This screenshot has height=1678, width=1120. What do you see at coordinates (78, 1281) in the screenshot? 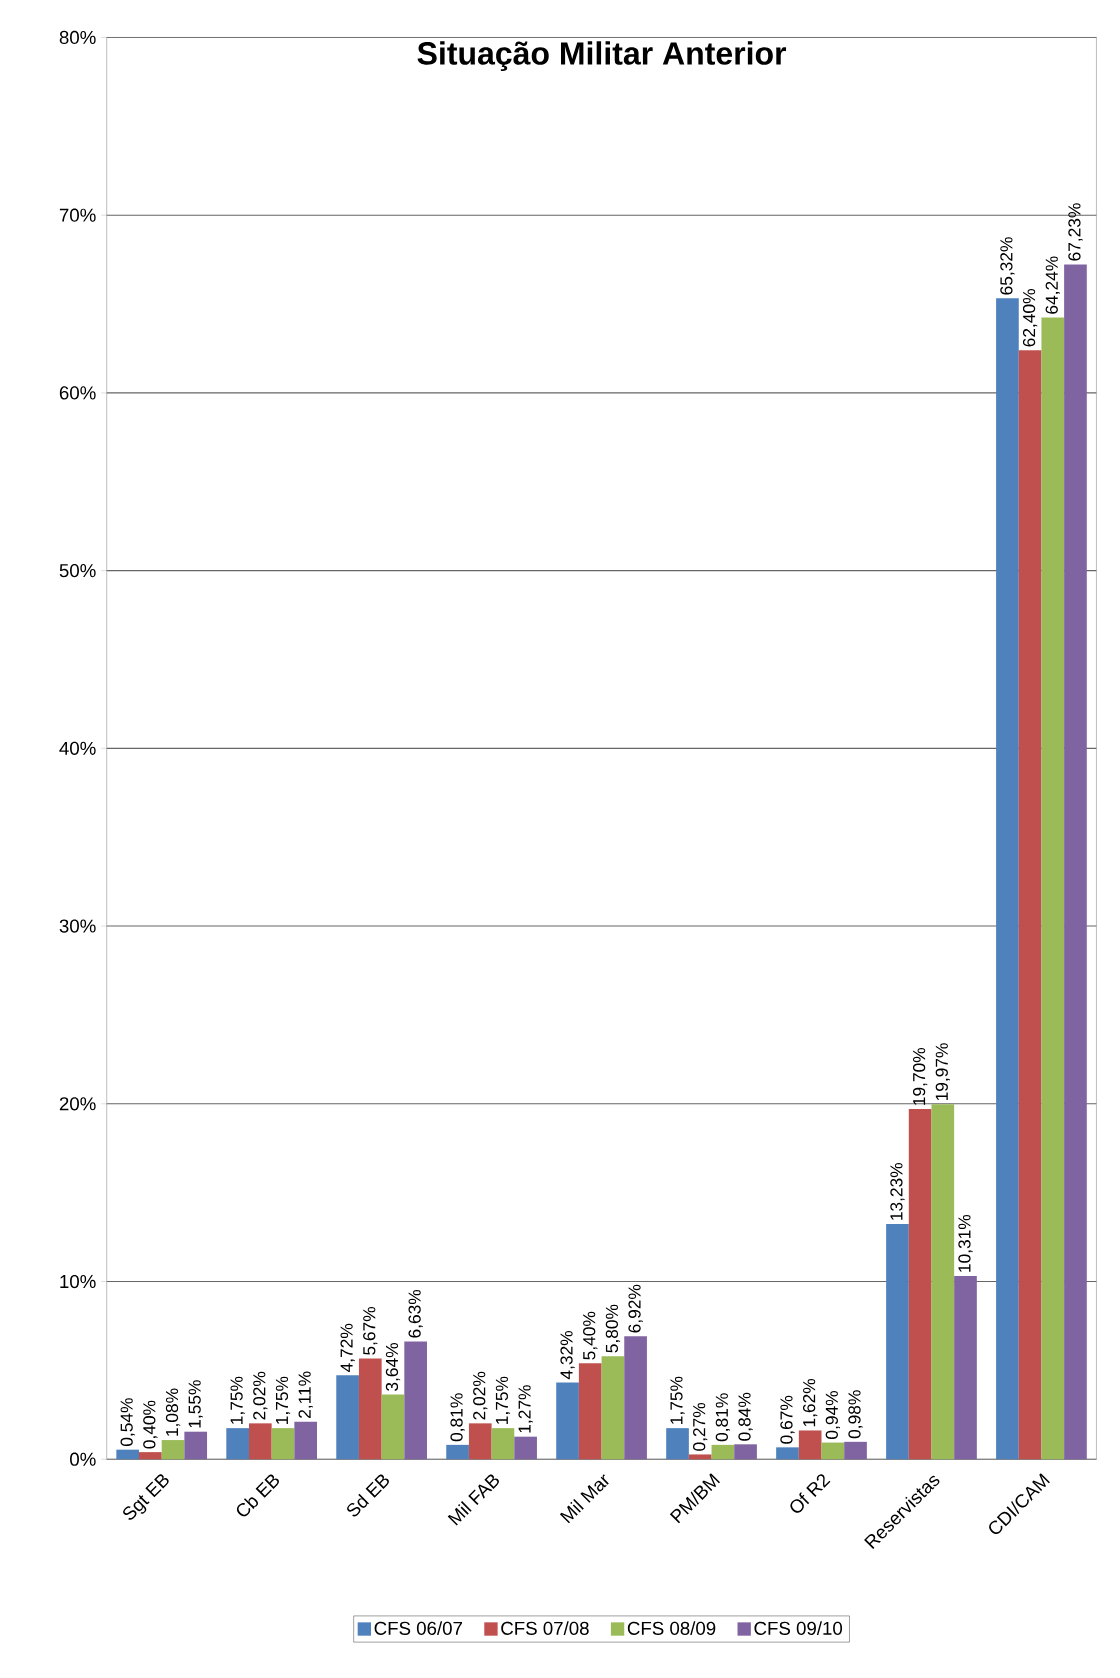
I see `y-tick-label: 10%` at bounding box center [78, 1281].